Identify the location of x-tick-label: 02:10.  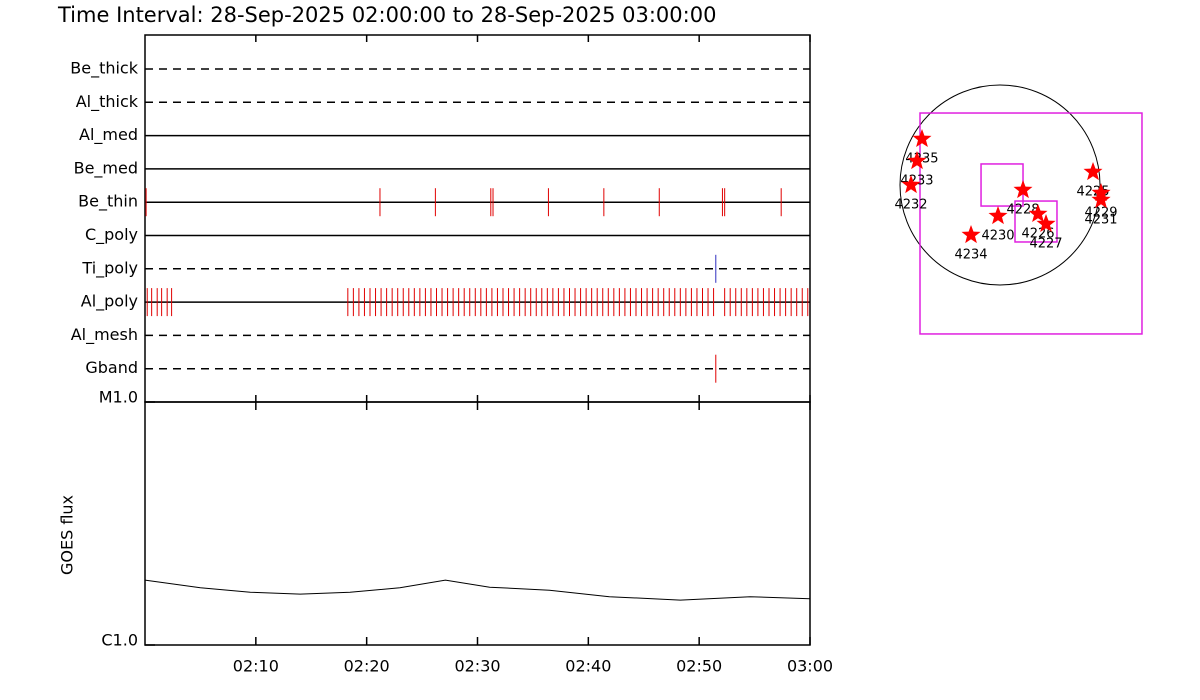
(256, 666).